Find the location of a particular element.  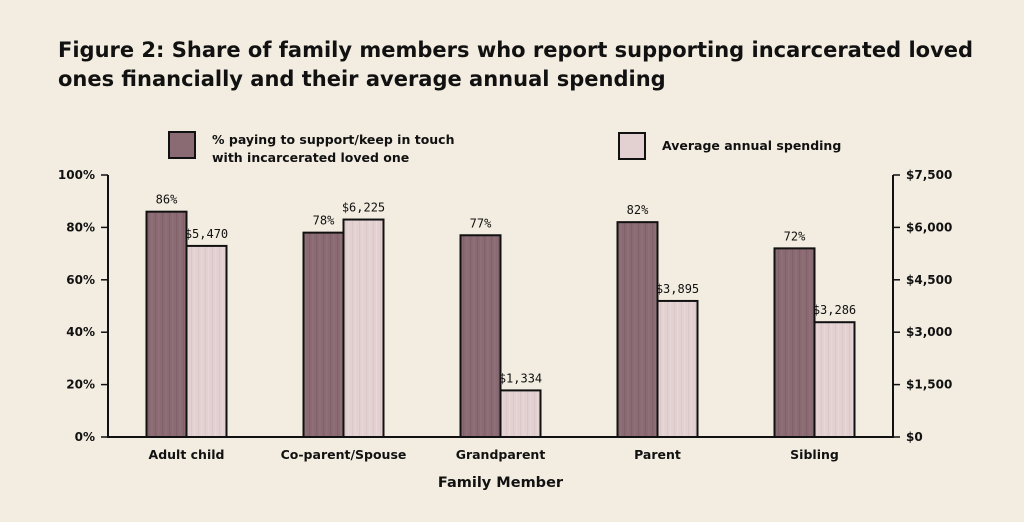

y-tick-label-right: $0 is located at coordinates (914, 437).